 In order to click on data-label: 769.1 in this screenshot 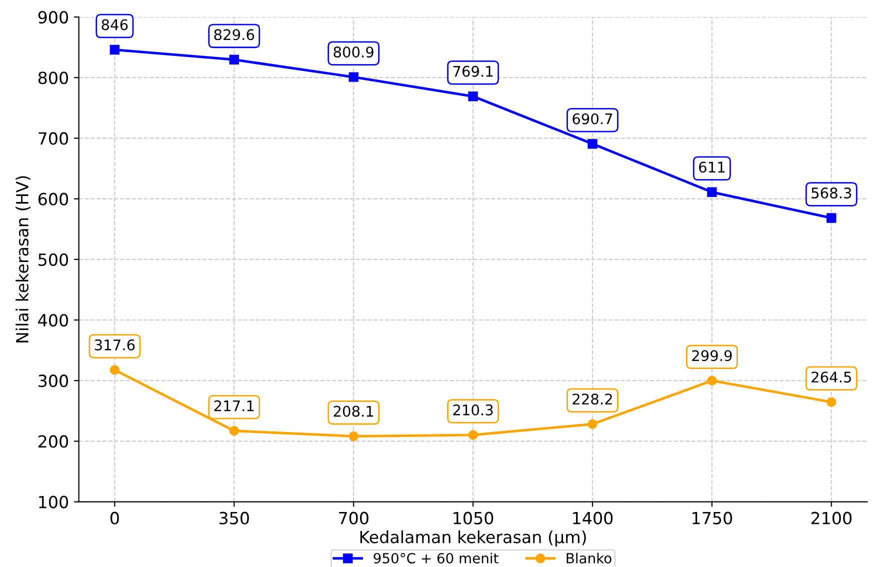, I will do `click(473, 71)`.